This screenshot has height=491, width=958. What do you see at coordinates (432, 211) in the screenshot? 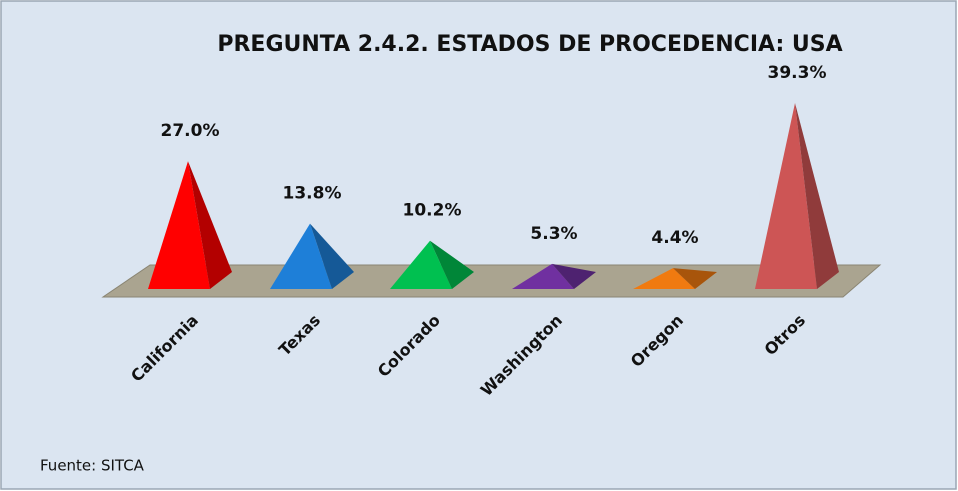
I see `data-label: 10.2%` at bounding box center [432, 211].